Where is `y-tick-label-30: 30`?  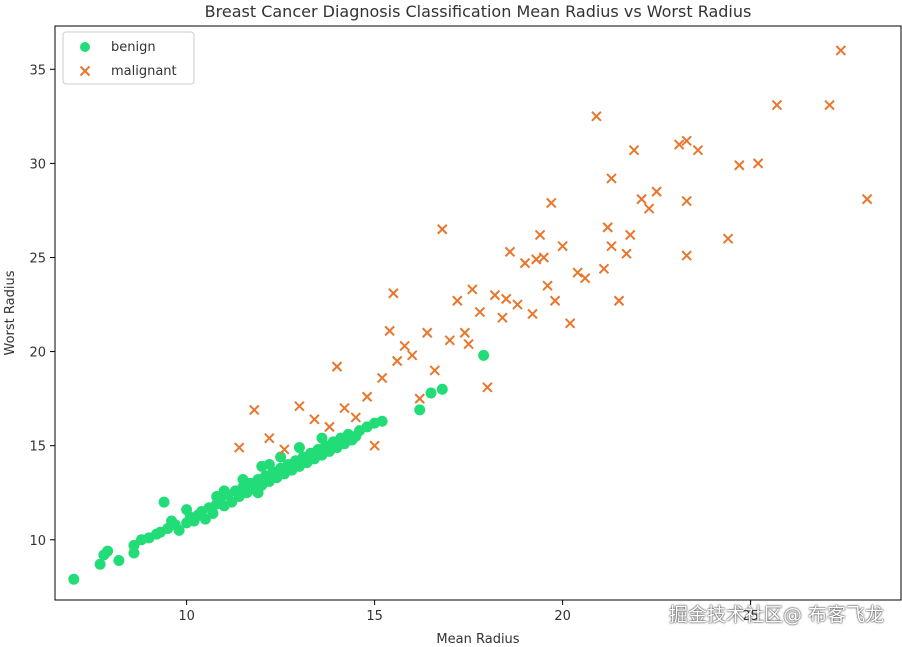 y-tick-label-30: 30 is located at coordinates (37, 164).